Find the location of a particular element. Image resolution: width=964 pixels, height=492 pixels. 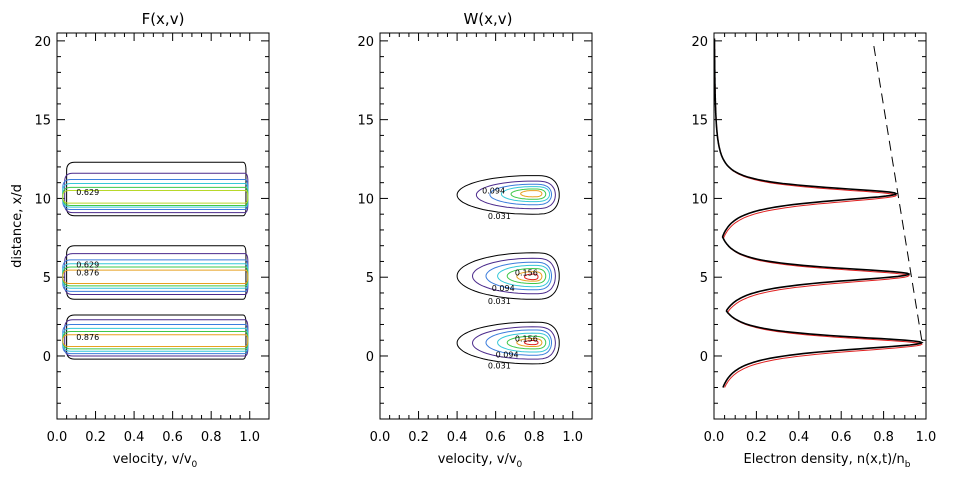

panel-density-ytick-label: 5 is located at coordinates (704, 278).